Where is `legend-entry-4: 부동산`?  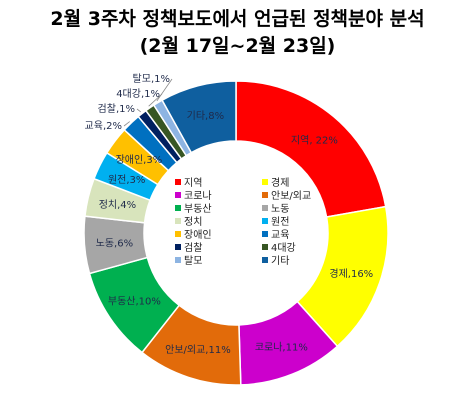
legend-entry-4: 부동산 is located at coordinates (198, 209).